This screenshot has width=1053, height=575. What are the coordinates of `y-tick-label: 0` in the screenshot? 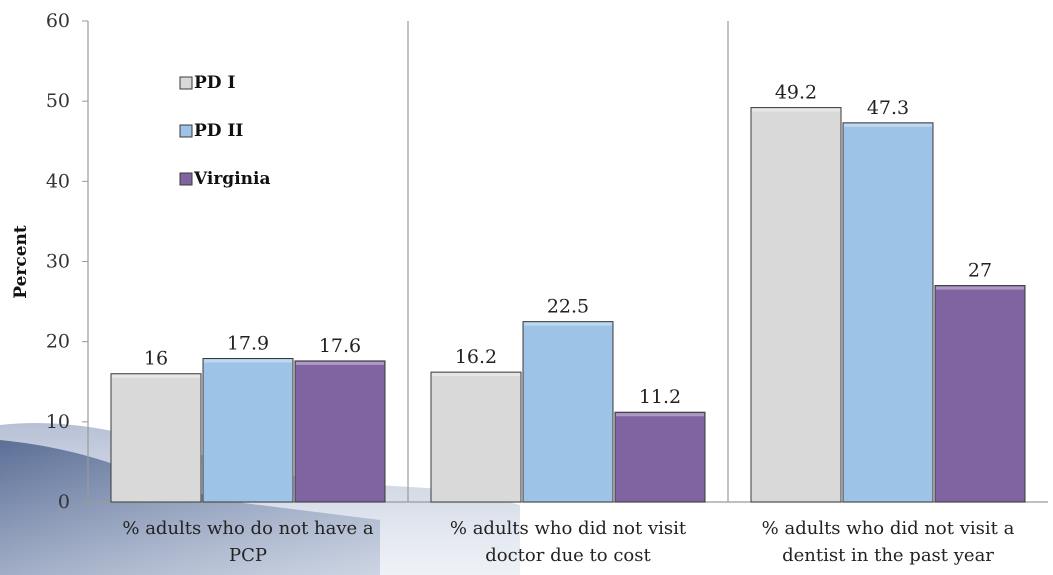 It's located at (64, 502).